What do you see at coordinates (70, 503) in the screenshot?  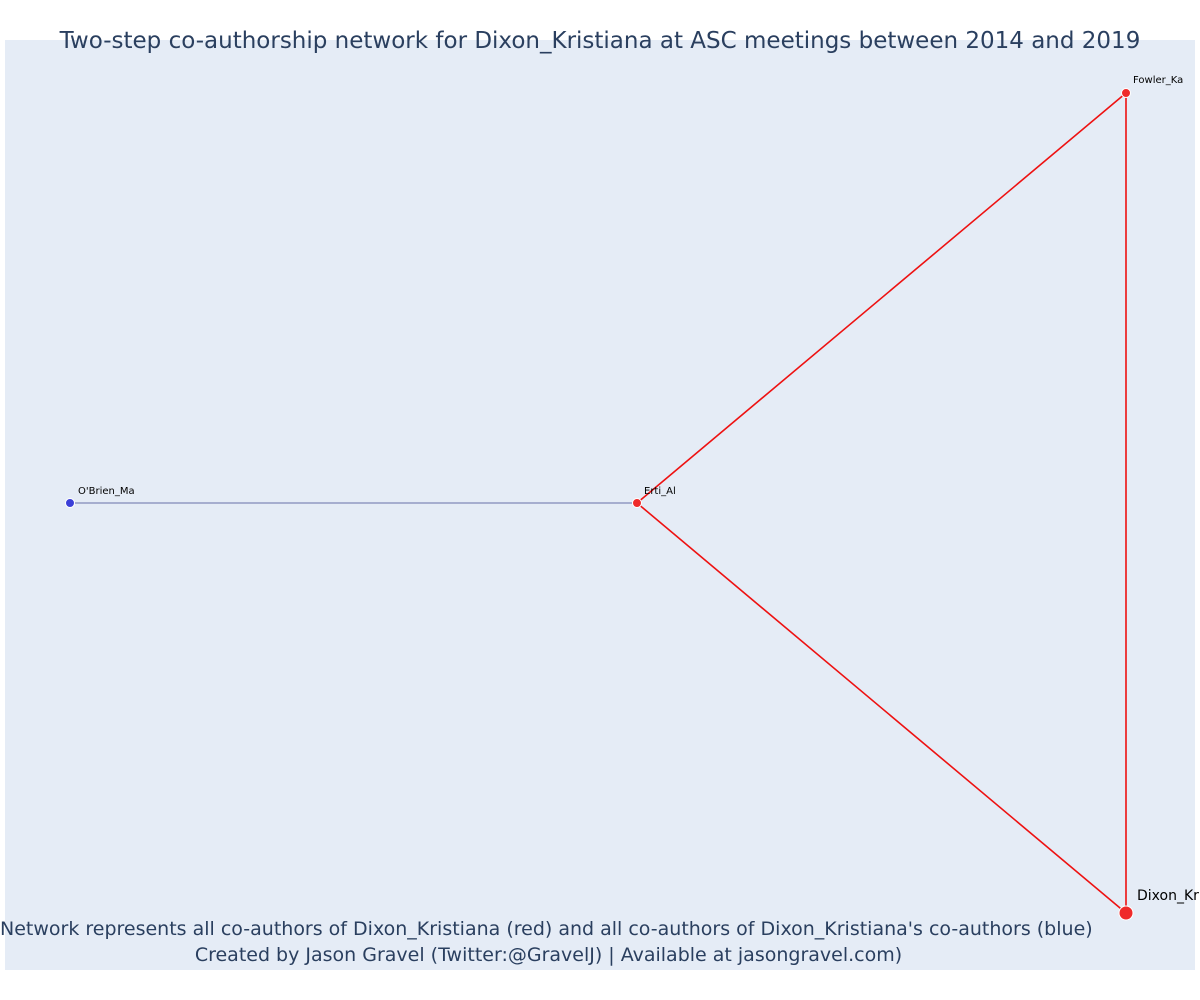 I see `node-o-brien-ma` at bounding box center [70, 503].